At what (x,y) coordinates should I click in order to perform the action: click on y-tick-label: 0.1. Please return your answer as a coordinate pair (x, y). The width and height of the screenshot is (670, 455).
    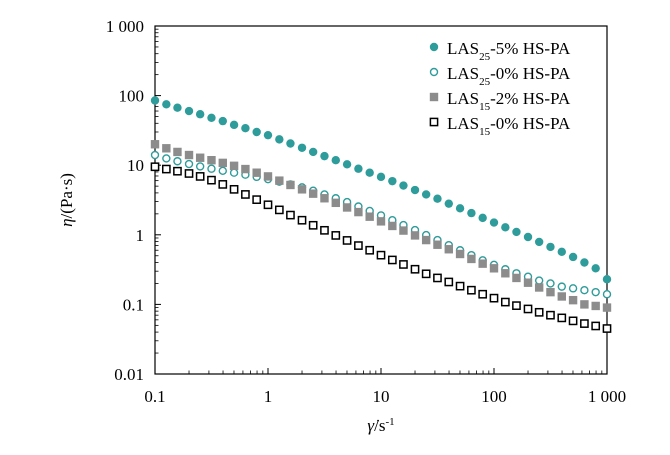
    Looking at the image, I should click on (133, 304).